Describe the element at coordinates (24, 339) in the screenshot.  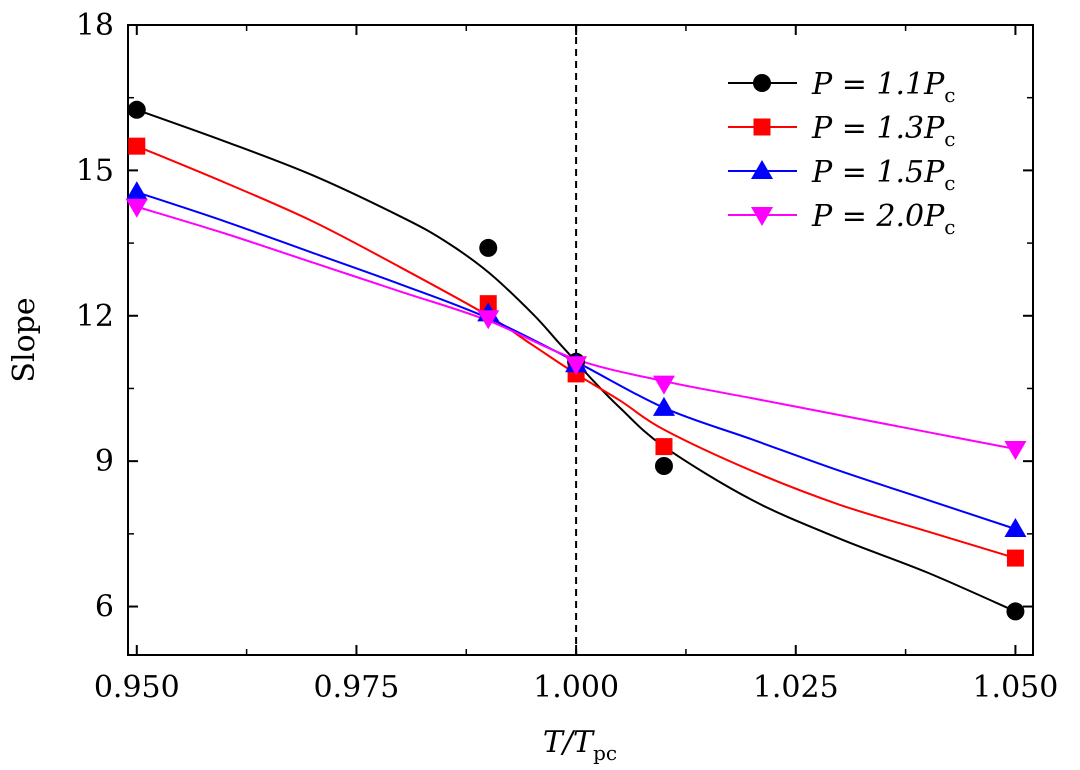
I see `y-axis-label: Slope` at that location.